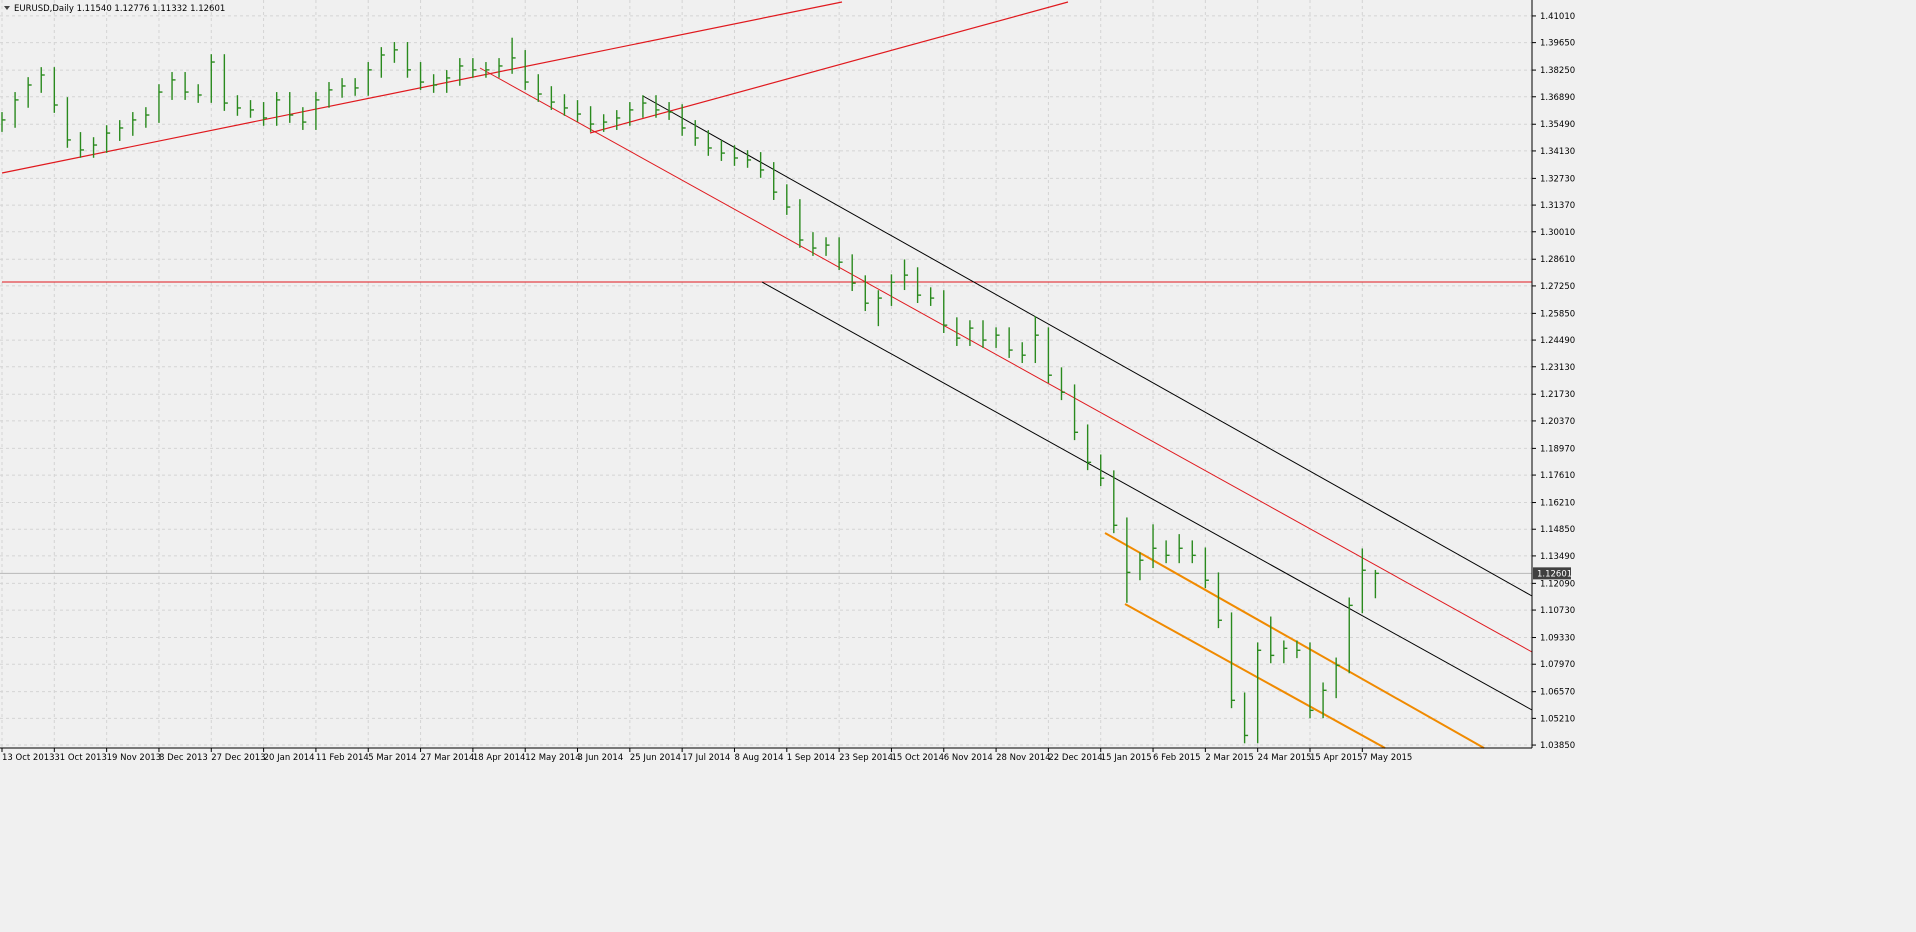 The width and height of the screenshot is (1916, 932). I want to click on y-tick-label: 1.39650, so click(1557, 44).